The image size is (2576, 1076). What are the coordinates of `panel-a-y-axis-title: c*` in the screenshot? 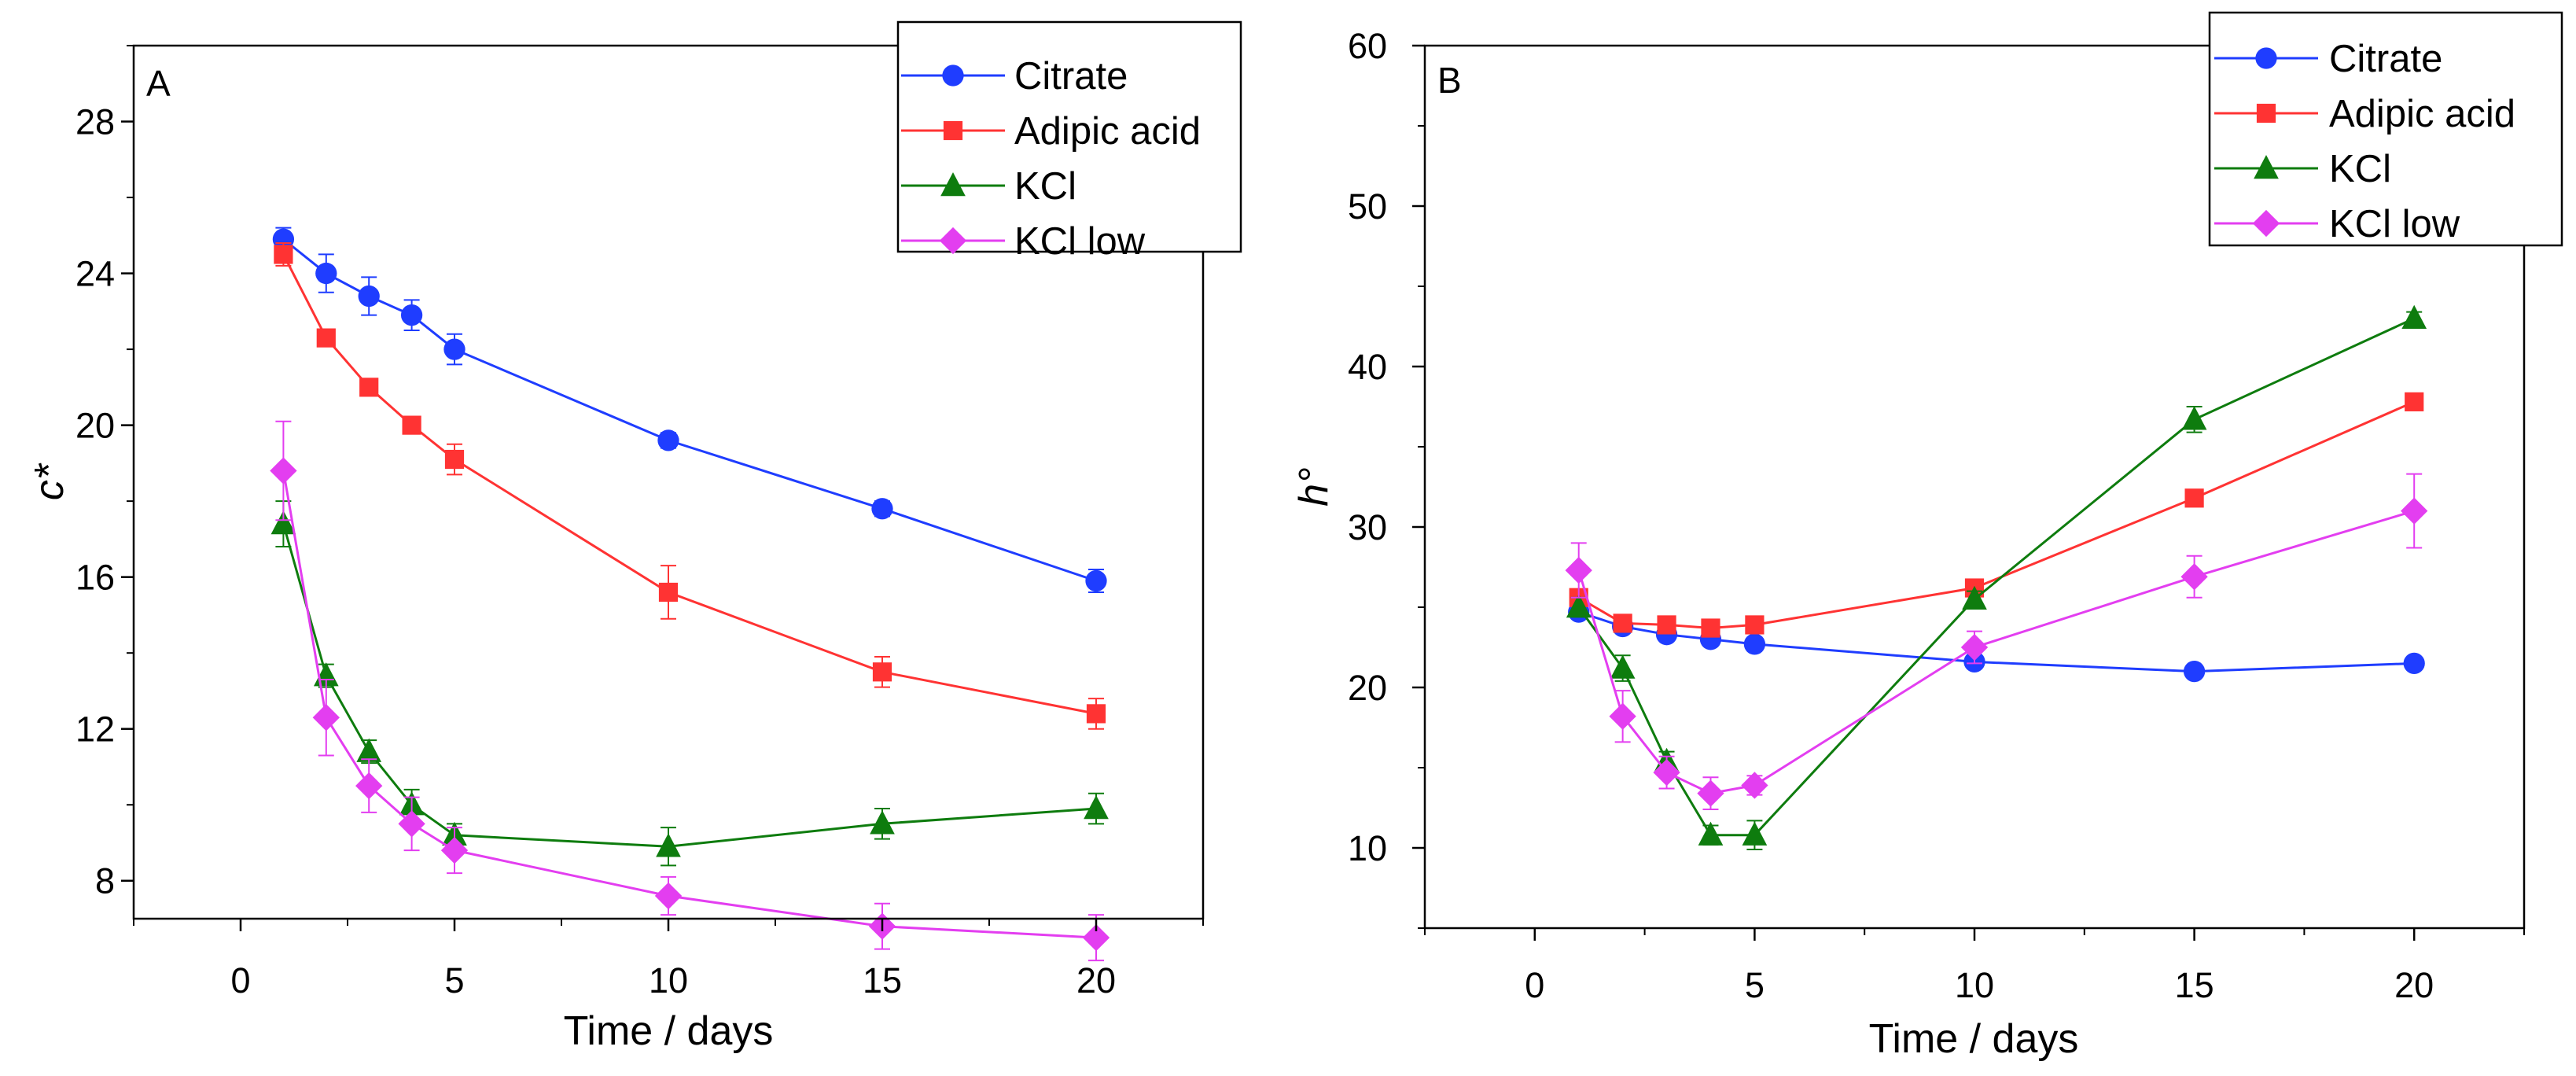 It's located at (49, 481).